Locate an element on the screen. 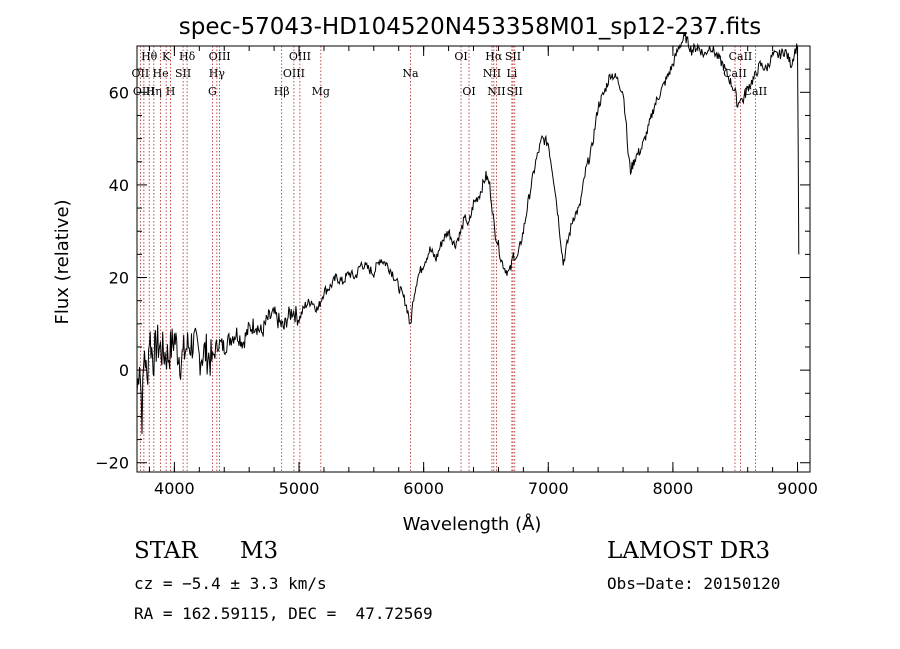  y-tick-label: −20 is located at coordinates (112, 463).